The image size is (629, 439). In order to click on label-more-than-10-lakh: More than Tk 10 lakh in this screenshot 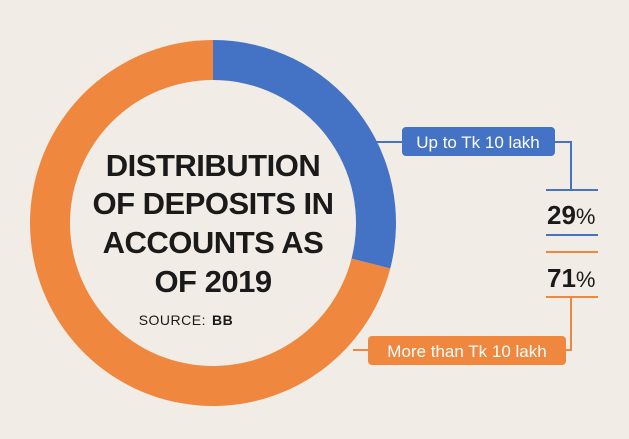, I will do `click(466, 351)`.